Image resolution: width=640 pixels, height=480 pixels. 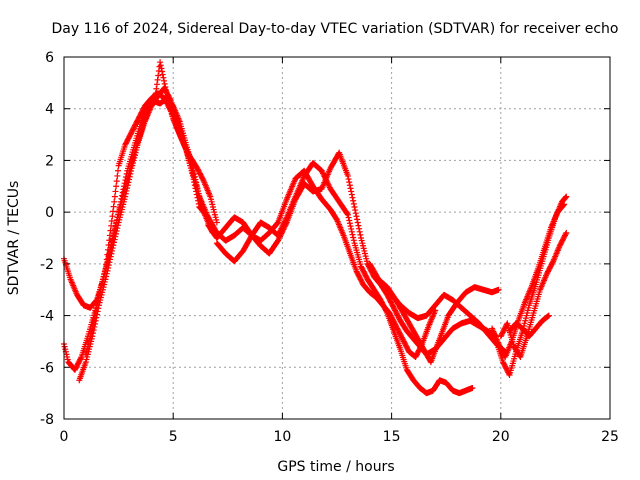 I want to click on x-tick-label: 10, so click(x=282, y=437).